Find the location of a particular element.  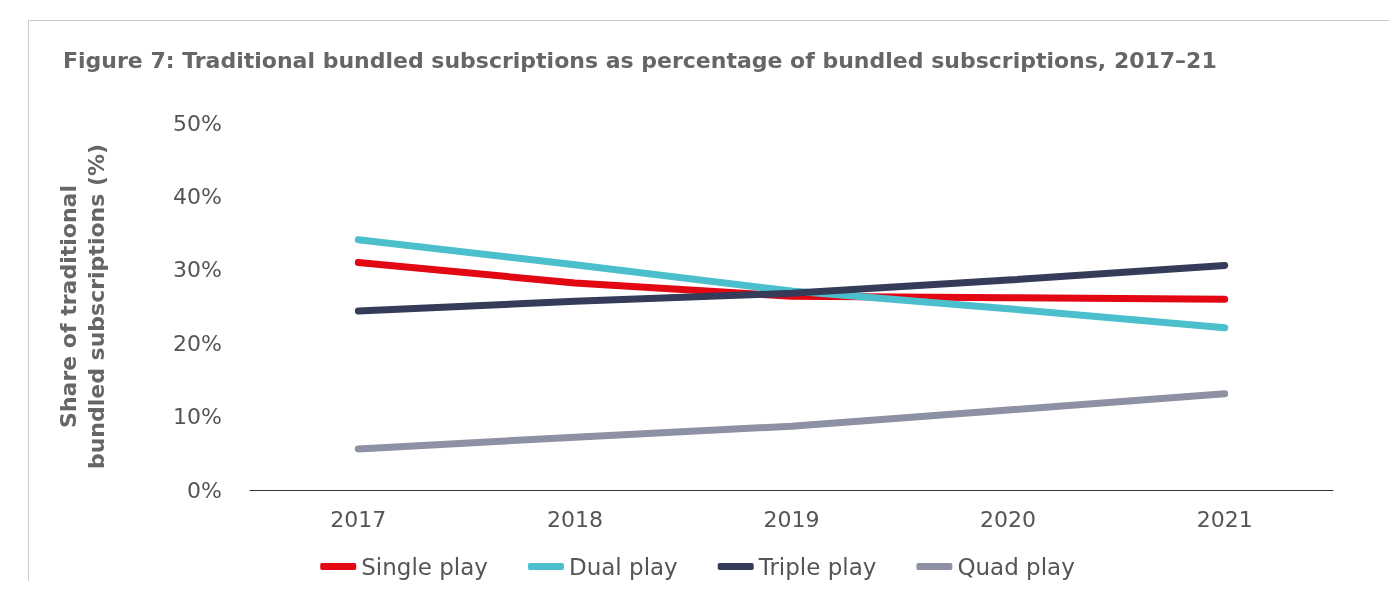

chart-title: Figure 7: Traditional bundled subscriptions as percentage of bundled subscriptions, 2017–21 is located at coordinates (640, 60).